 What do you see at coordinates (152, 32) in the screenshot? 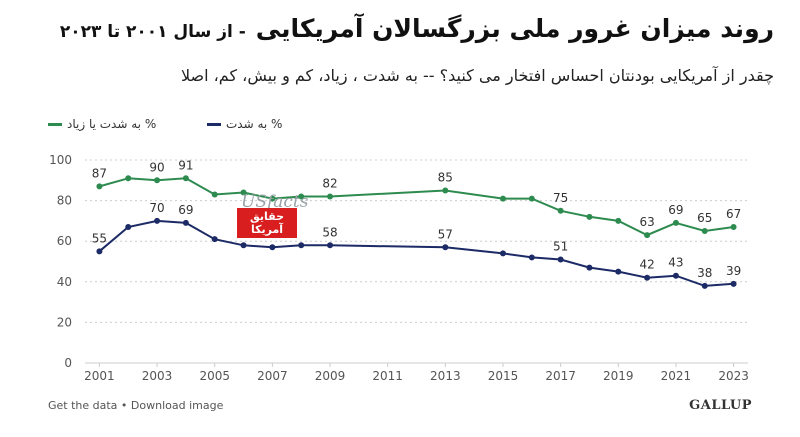
I see `chart-subtitle: - از سال ۲۰۰۱ تا ۲۰۲۳` at bounding box center [152, 32].